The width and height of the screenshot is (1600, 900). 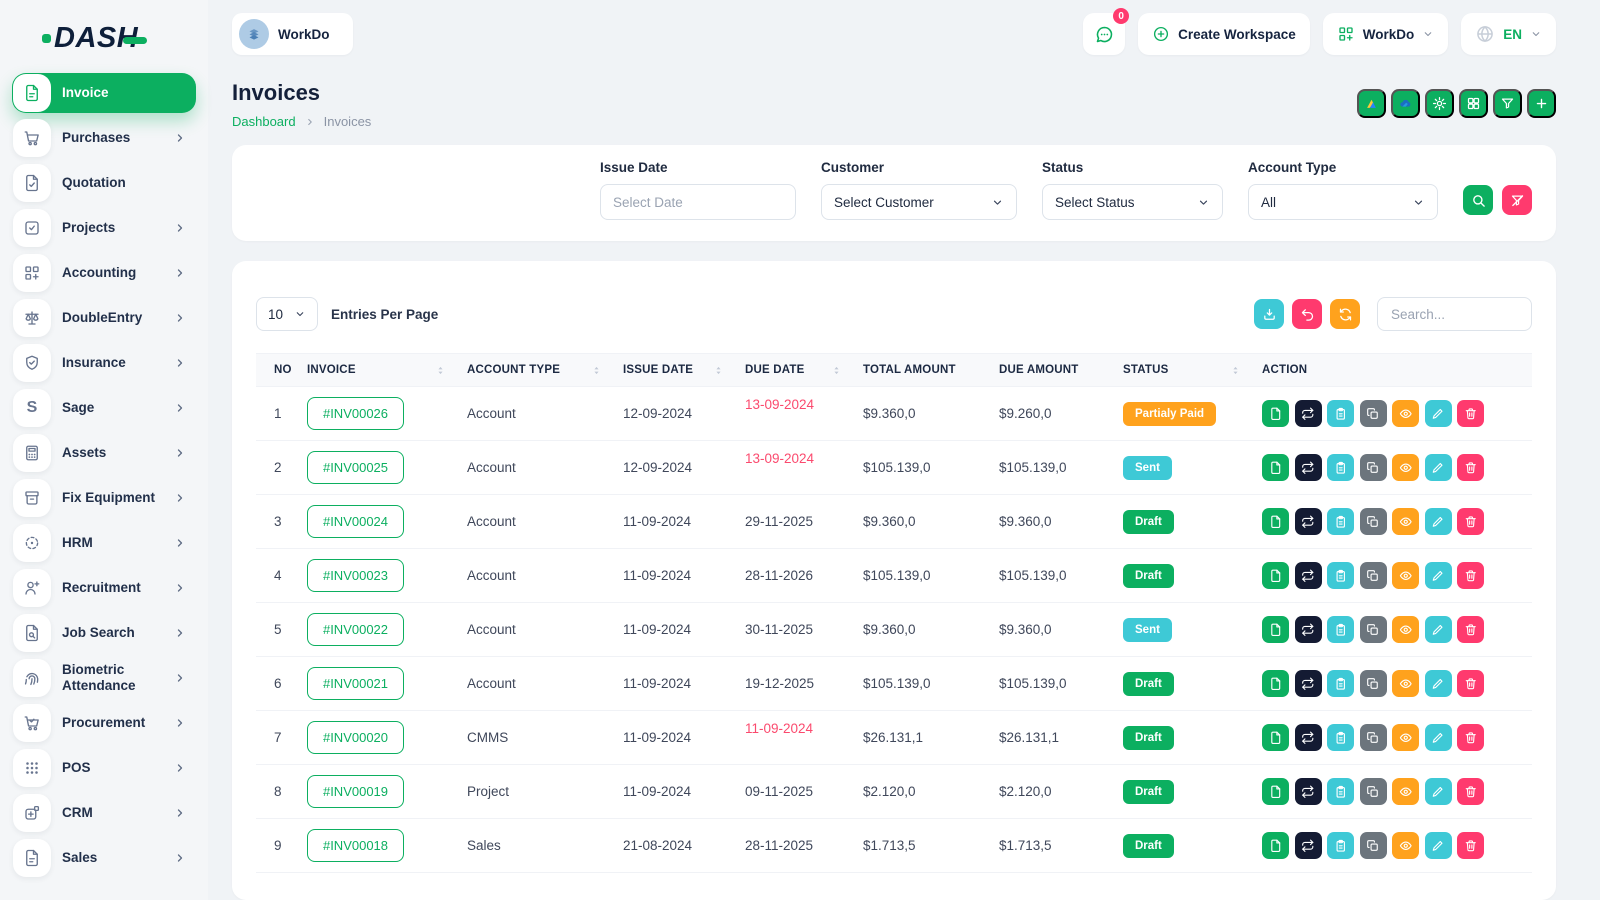 What do you see at coordinates (1473, 103) in the screenshot?
I see `grid-view-button` at bounding box center [1473, 103].